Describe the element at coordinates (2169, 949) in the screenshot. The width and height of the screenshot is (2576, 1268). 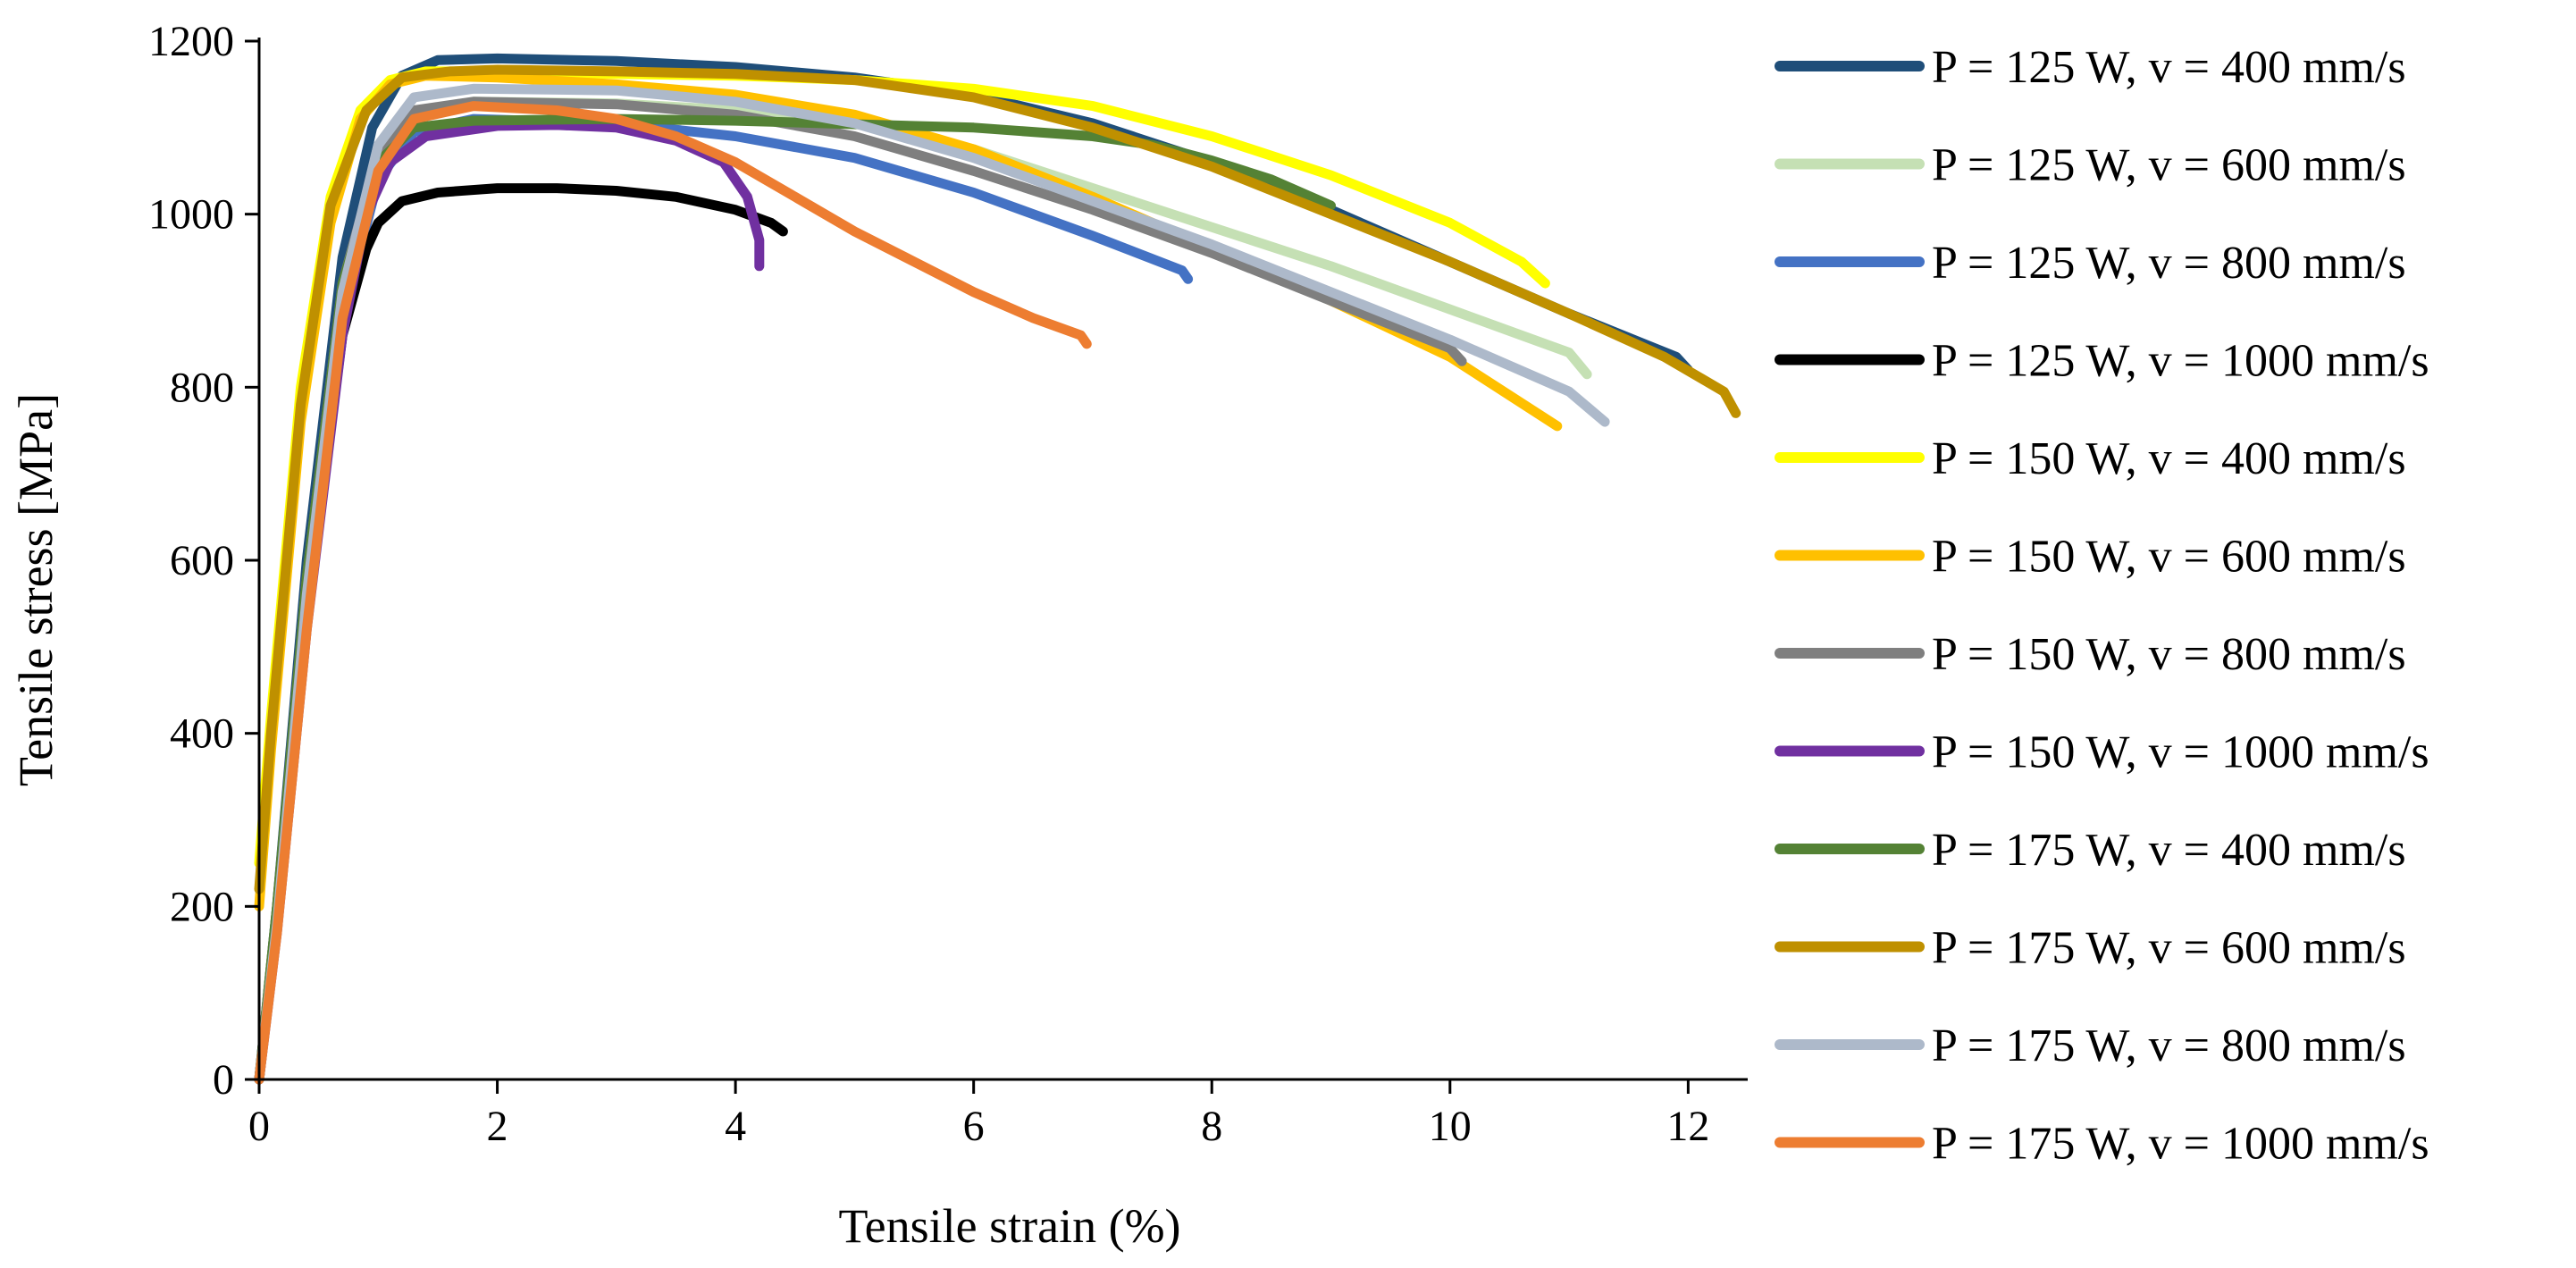
I see `legend-label: P = 175 W, v = 600 mm/s` at that location.